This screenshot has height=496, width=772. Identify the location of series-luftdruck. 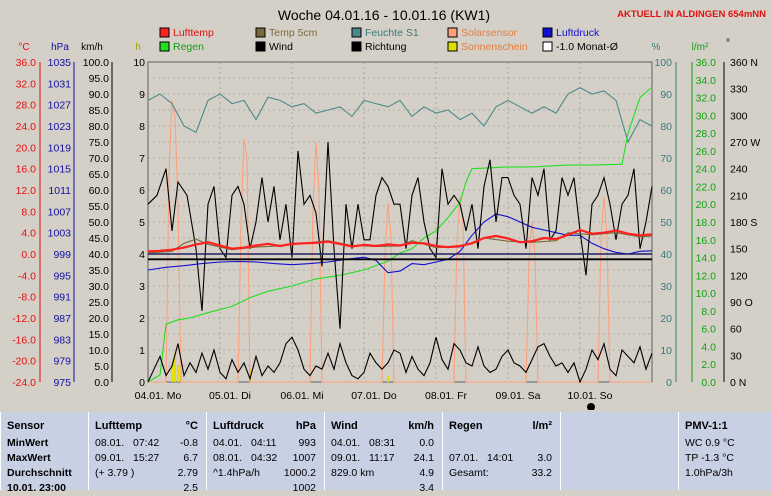
(400, 243).